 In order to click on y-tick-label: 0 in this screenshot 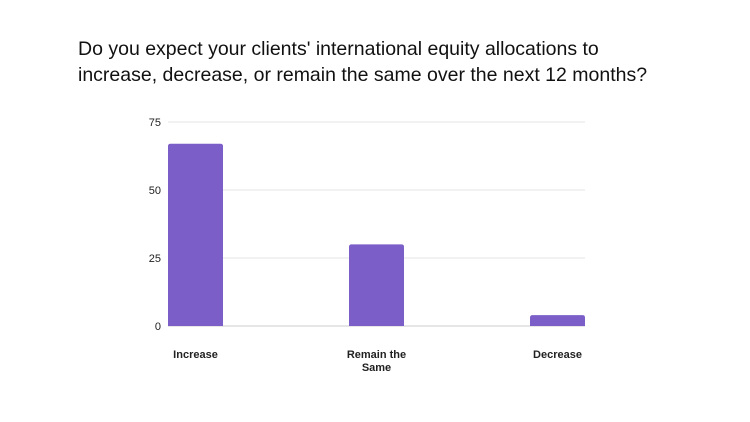, I will do `click(158, 327)`.